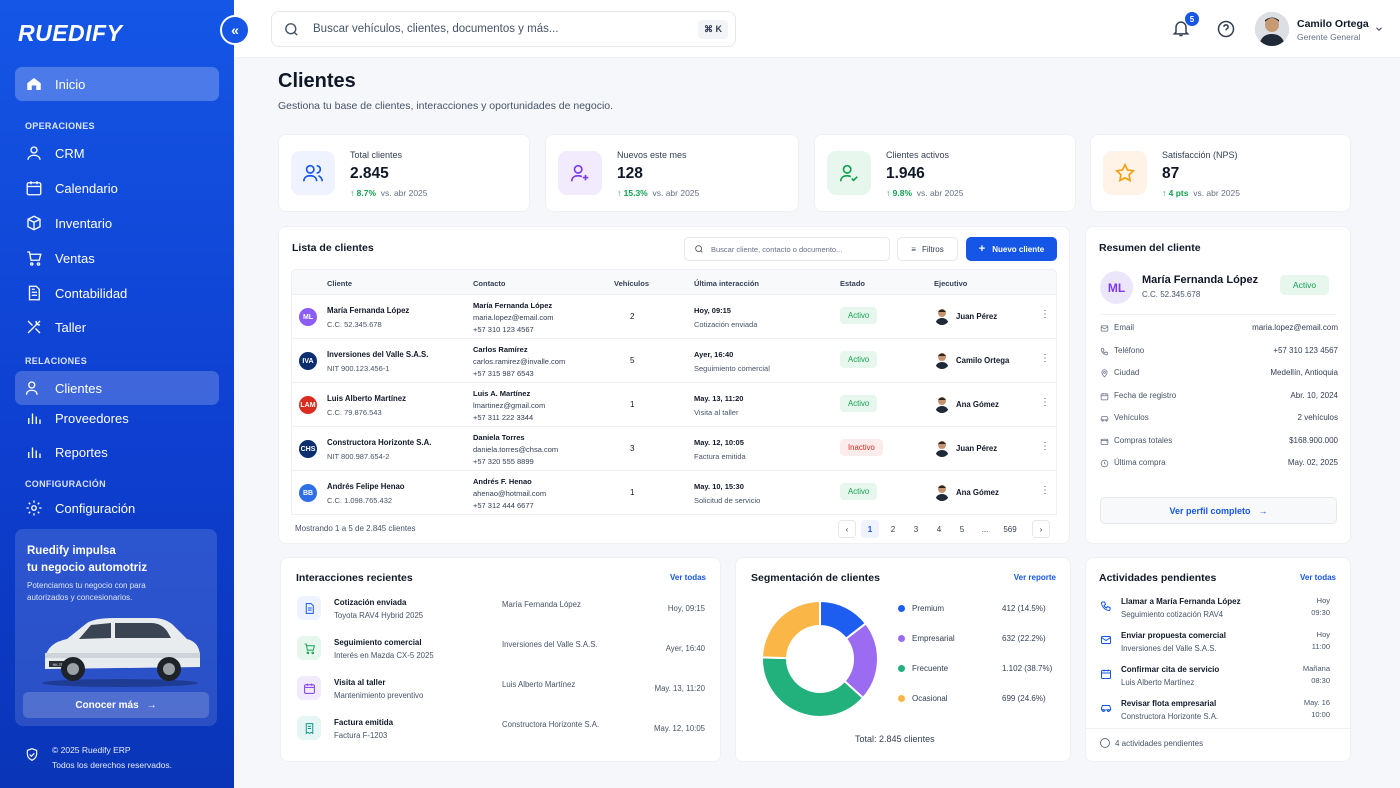 The image size is (1400, 788). Describe the element at coordinates (1219, 330) in the screenshot. I see `summary-field: Email maria.lopez@email.com` at that location.